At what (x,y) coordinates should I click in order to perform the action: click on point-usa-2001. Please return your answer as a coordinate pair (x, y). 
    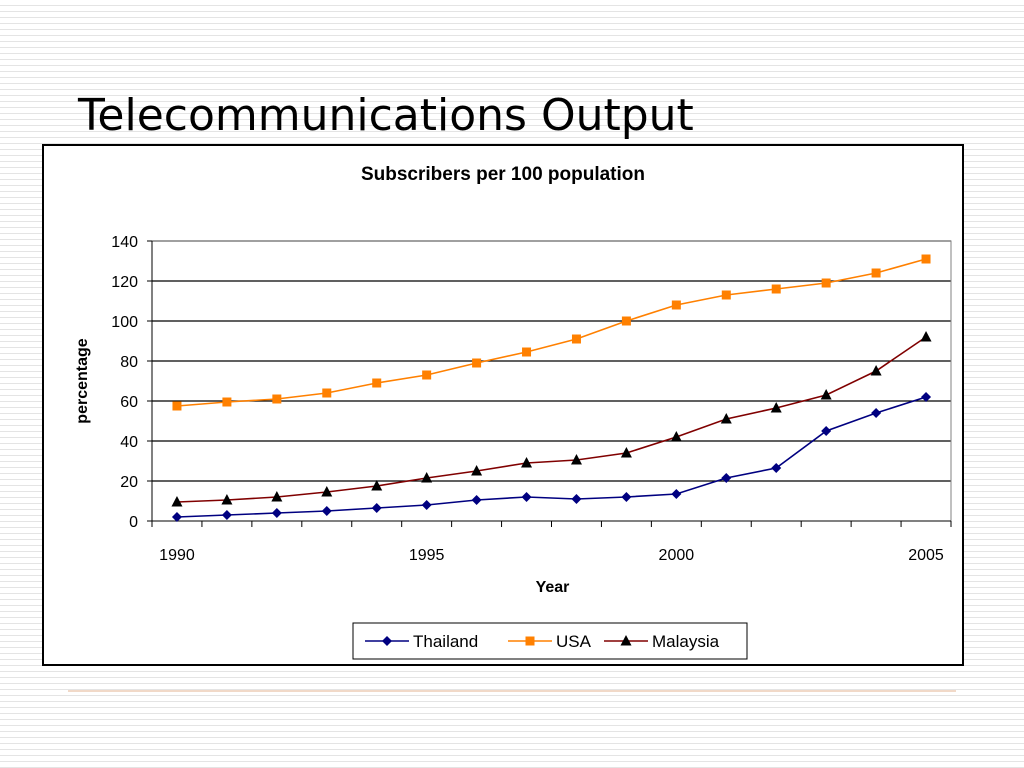
    Looking at the image, I should click on (726, 295).